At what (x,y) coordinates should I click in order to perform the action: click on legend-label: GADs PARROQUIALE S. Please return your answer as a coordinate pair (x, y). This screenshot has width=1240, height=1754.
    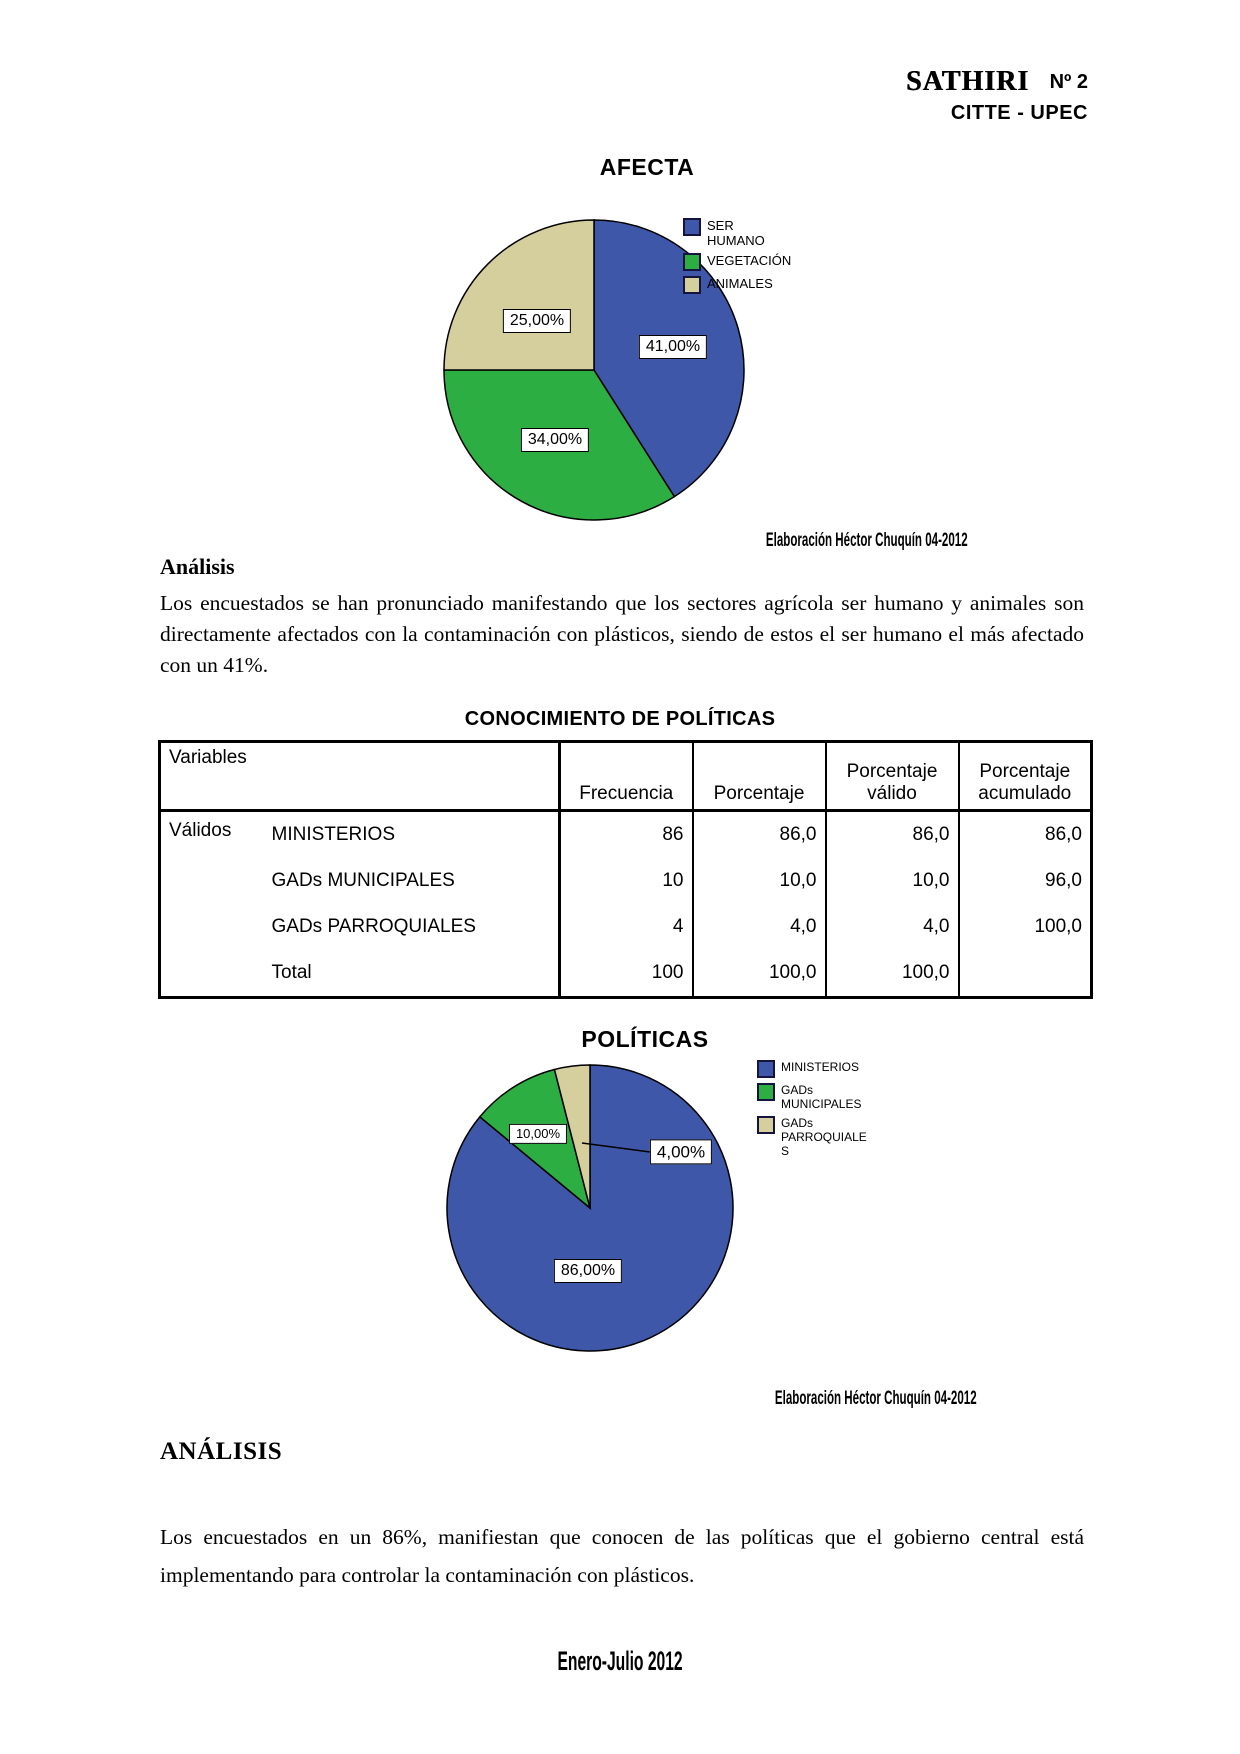
    Looking at the image, I should click on (824, 1137).